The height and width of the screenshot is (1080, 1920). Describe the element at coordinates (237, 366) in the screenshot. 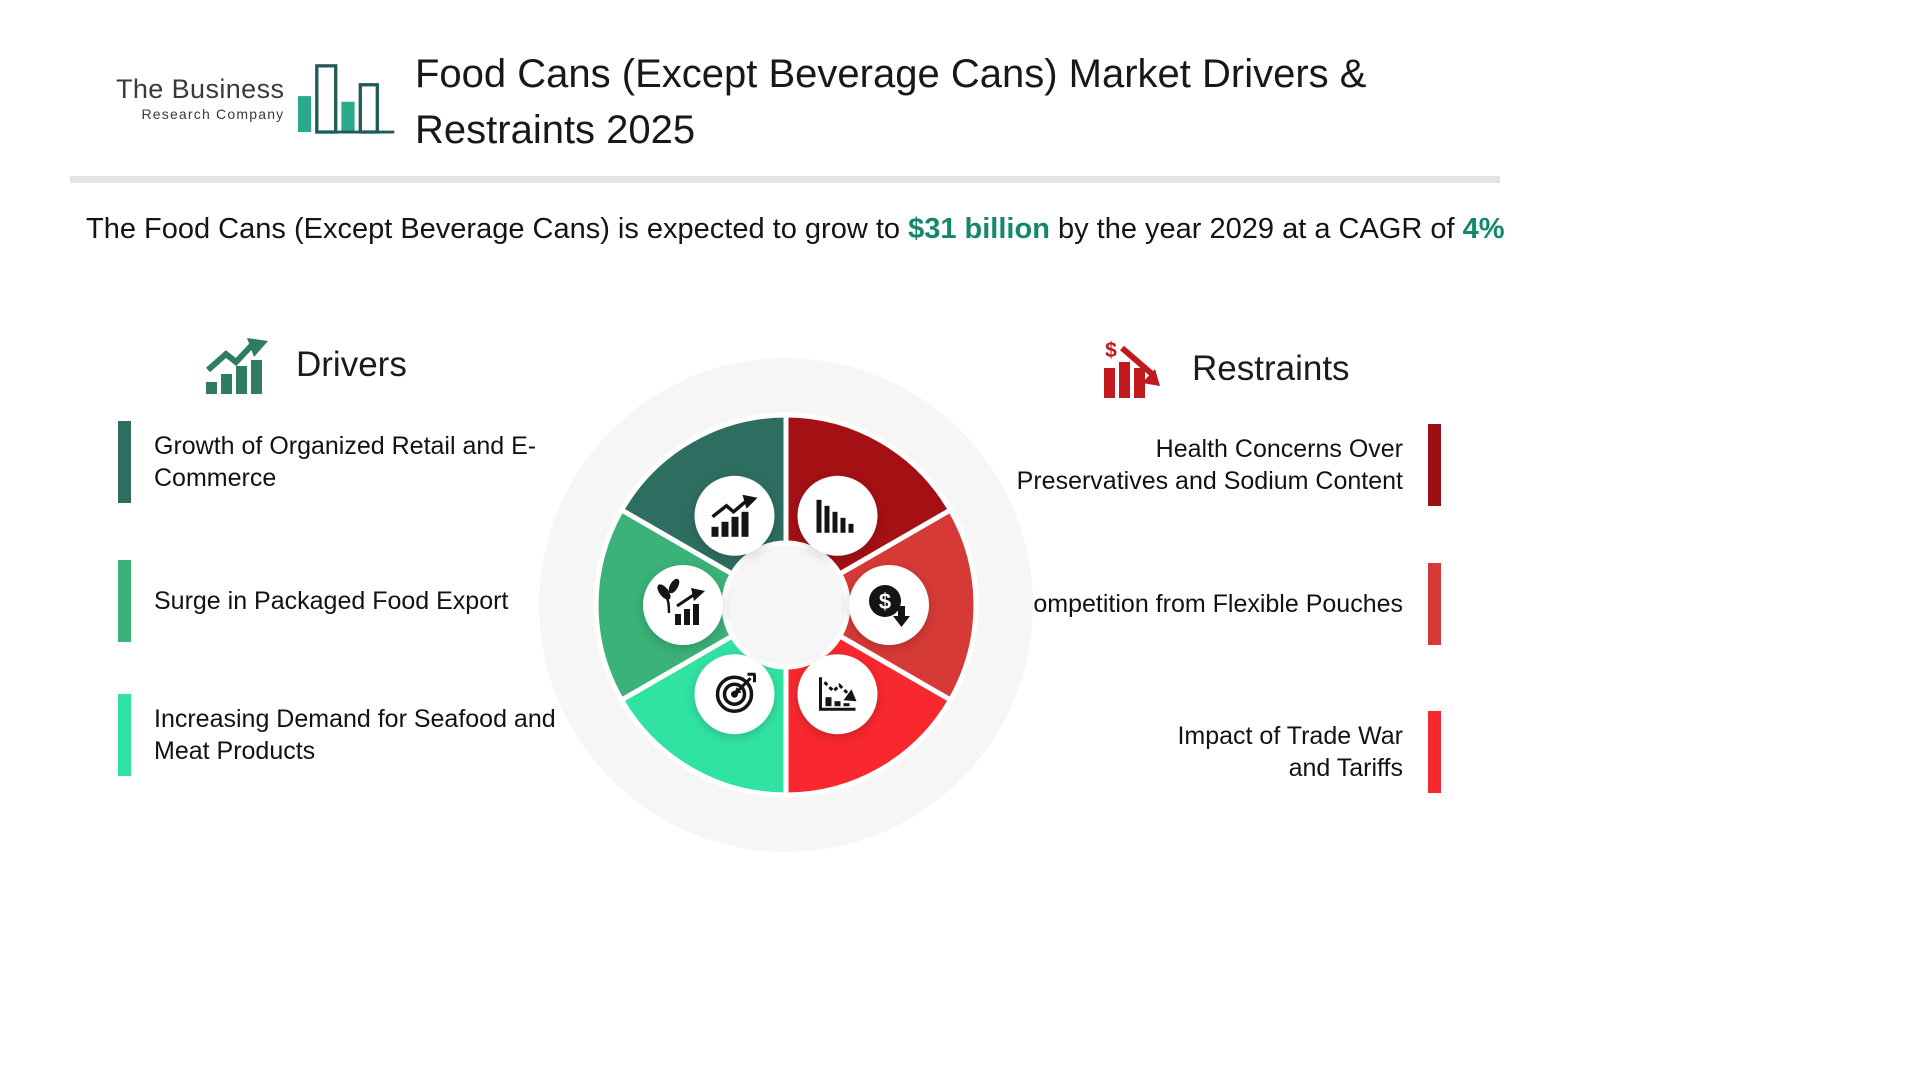

I see `drivers-growth-chart-icon` at that location.